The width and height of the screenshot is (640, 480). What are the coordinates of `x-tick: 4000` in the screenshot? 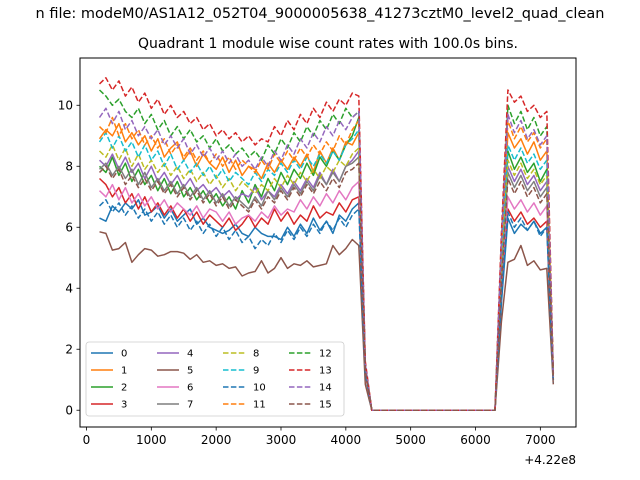 It's located at (346, 437).